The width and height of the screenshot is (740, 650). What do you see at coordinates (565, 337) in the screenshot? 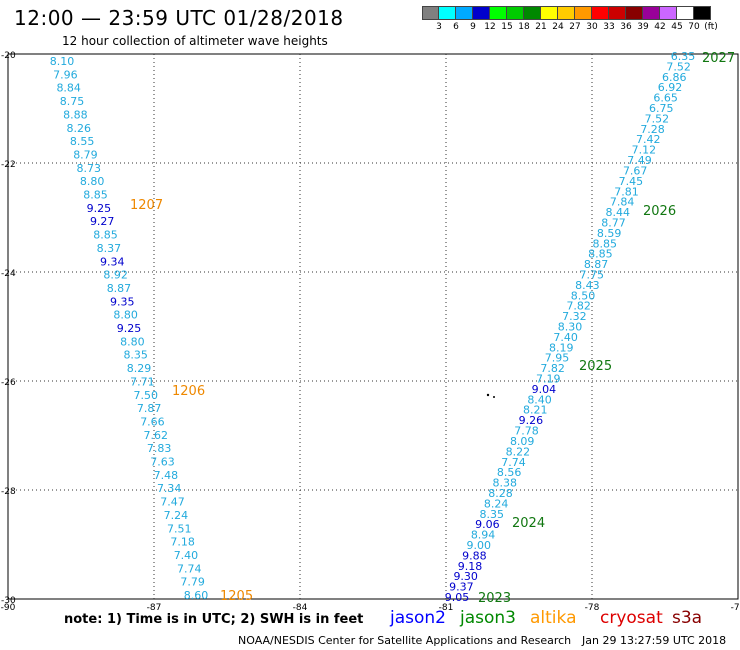
I see `wave-height-value: 7.40` at bounding box center [565, 337].